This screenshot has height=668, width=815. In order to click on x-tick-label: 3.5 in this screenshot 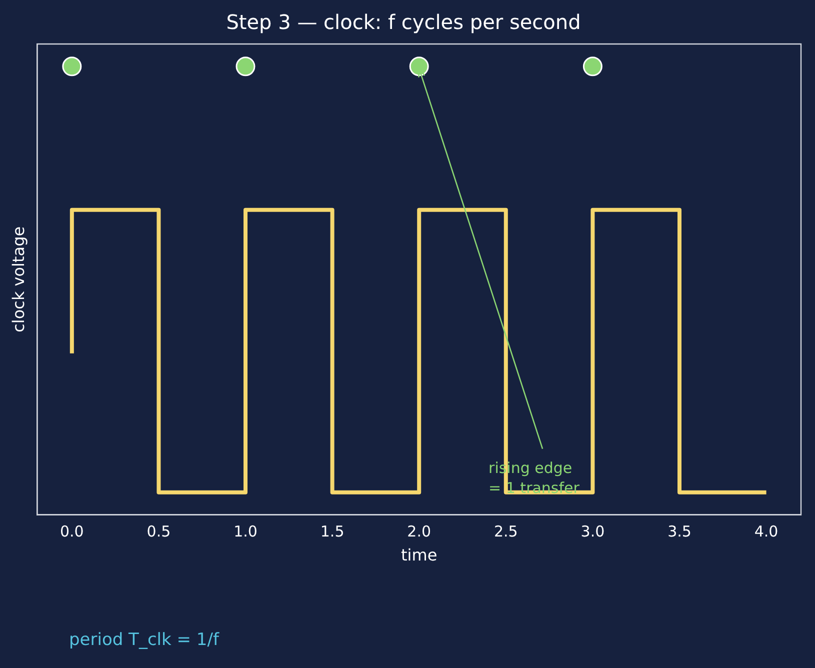, I will do `click(680, 531)`.